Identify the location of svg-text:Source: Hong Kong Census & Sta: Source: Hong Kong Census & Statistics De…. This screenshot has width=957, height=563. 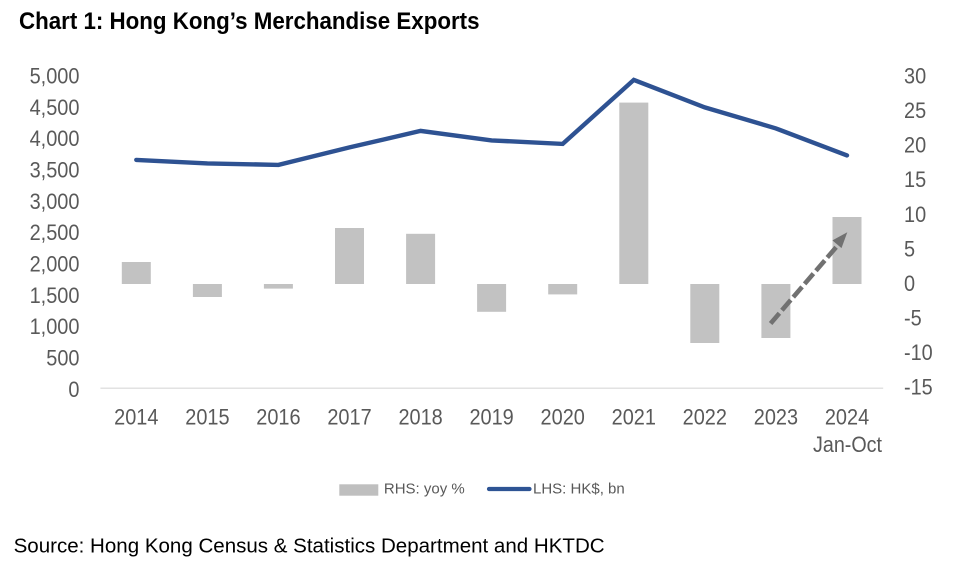
(309, 546).